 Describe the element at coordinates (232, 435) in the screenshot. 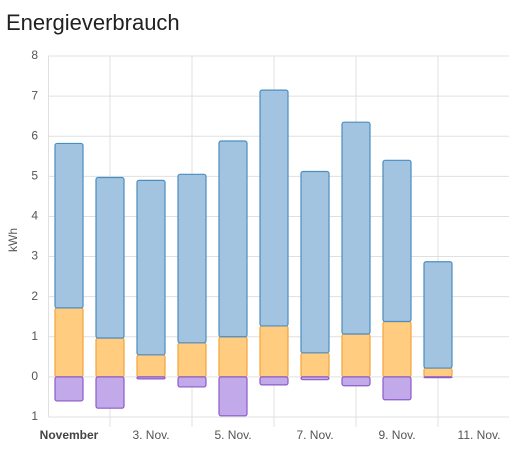

I see `x-tick-label: 5. Nov.` at that location.